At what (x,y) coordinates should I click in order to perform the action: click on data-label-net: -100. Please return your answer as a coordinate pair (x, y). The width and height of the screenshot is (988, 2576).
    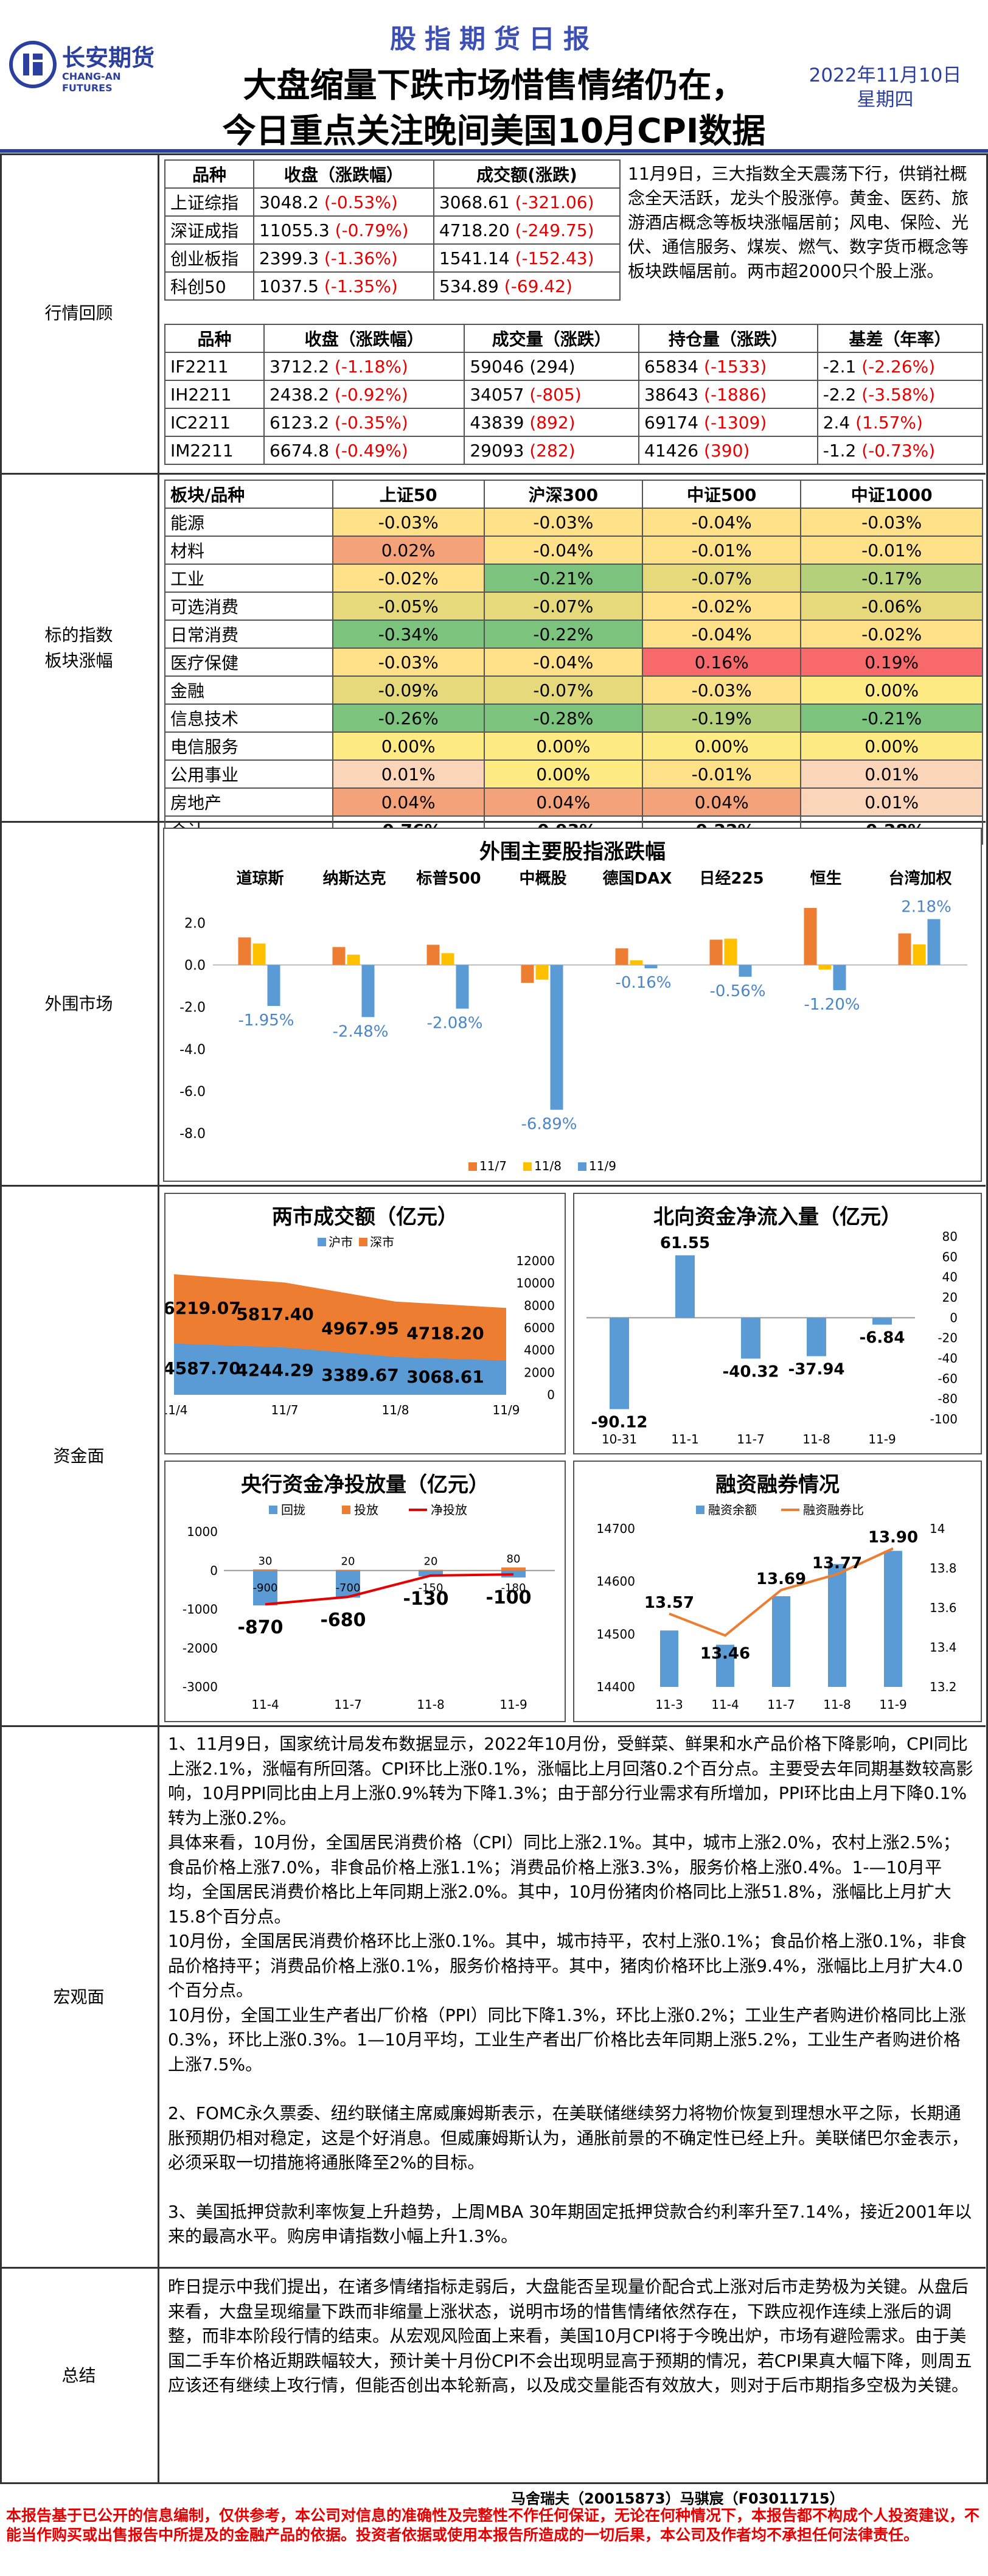
    Looking at the image, I should click on (508, 1597).